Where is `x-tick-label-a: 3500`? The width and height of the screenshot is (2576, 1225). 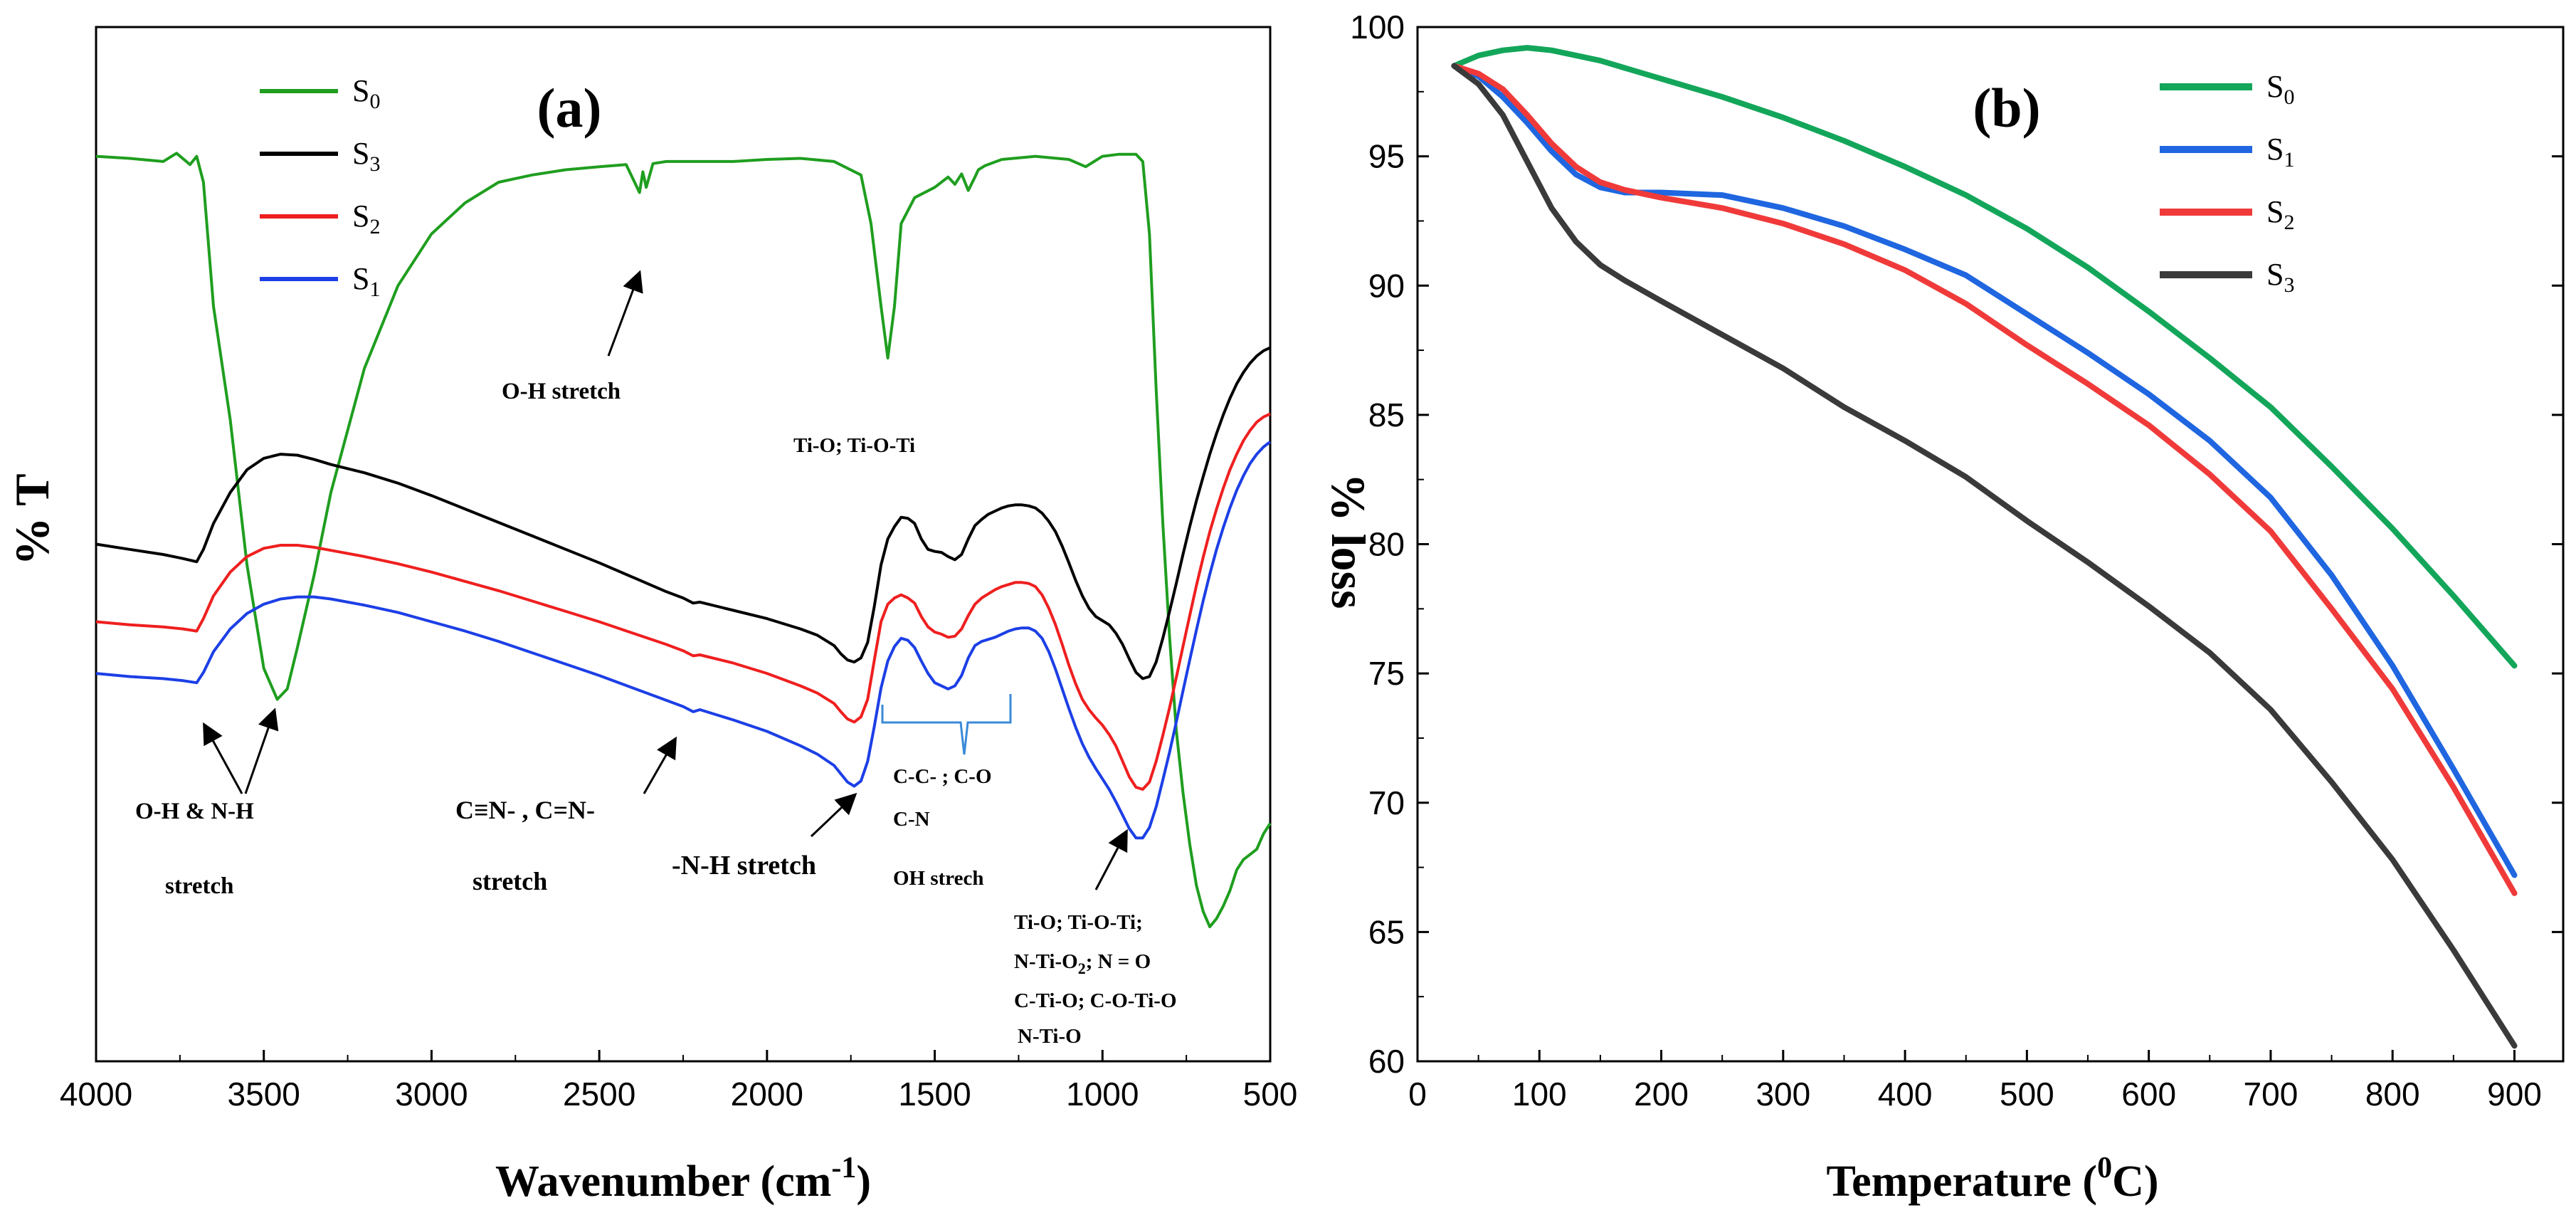 x-tick-label-a: 3500 is located at coordinates (264, 1094).